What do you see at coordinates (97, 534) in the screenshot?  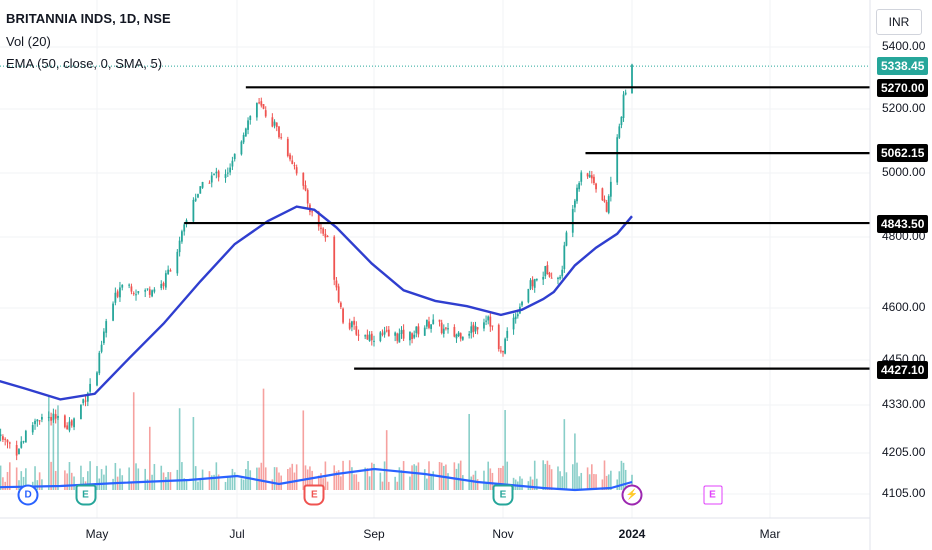 I see `time-axis-label: May` at bounding box center [97, 534].